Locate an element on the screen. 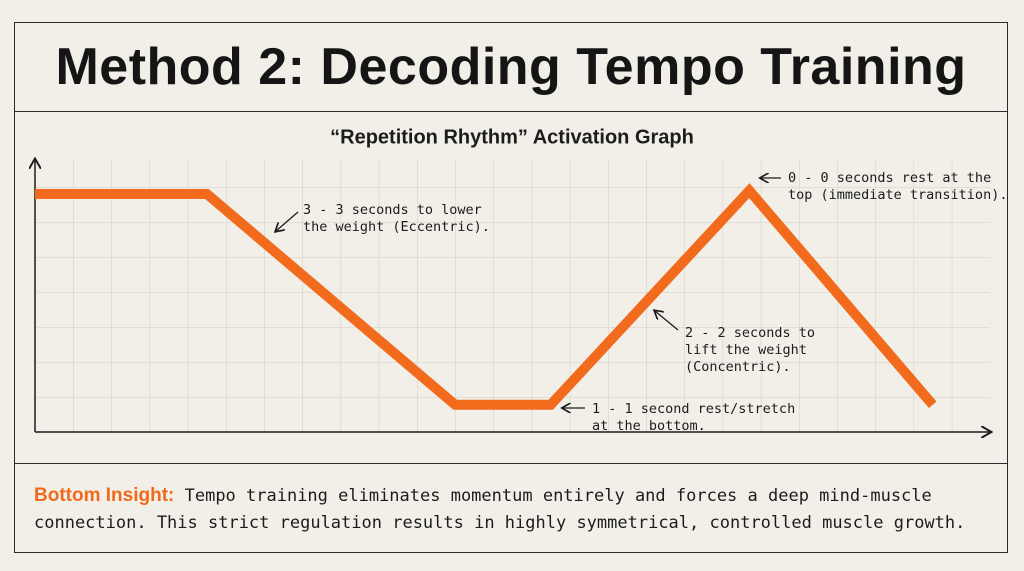 The width and height of the screenshot is (1024, 571). chart-title: “Repetition Rhythm” Activation Graph is located at coordinates (512, 137).